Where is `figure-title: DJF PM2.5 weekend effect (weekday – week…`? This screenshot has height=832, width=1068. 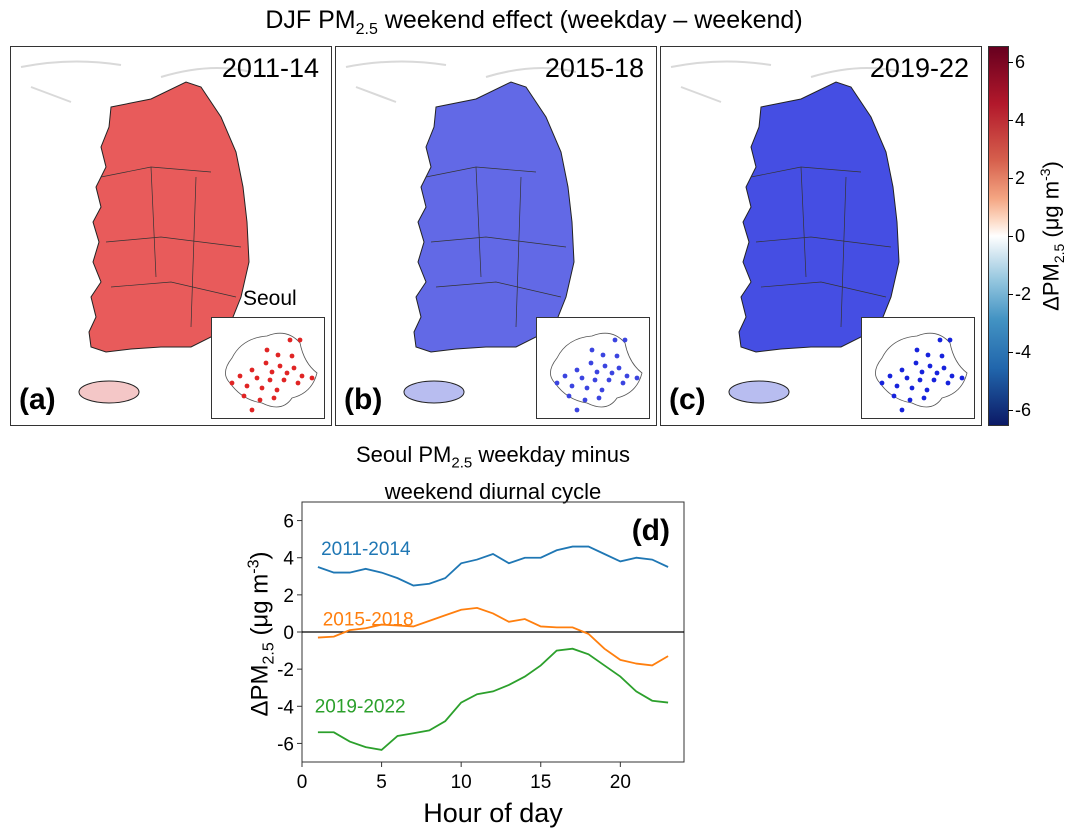
figure-title: DJF PM2.5 weekend effect (weekday – week… is located at coordinates (534, 22).